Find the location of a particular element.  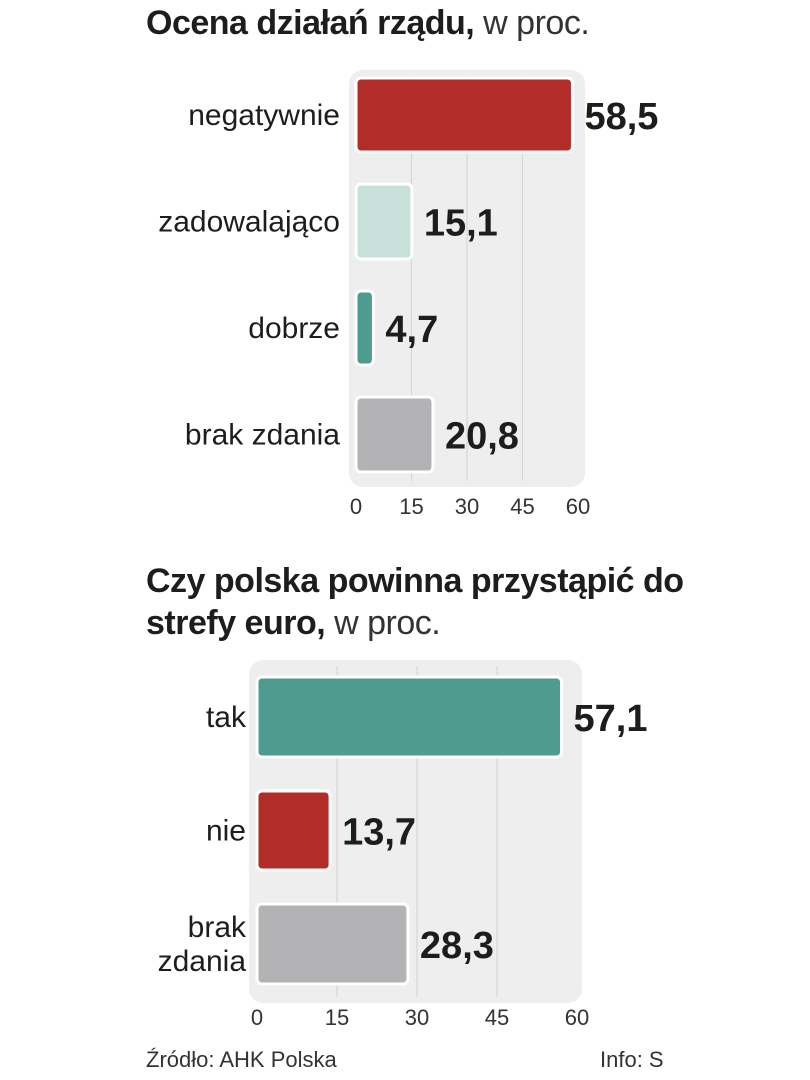

chart-2-category-label: brak is located at coordinates (217, 927).